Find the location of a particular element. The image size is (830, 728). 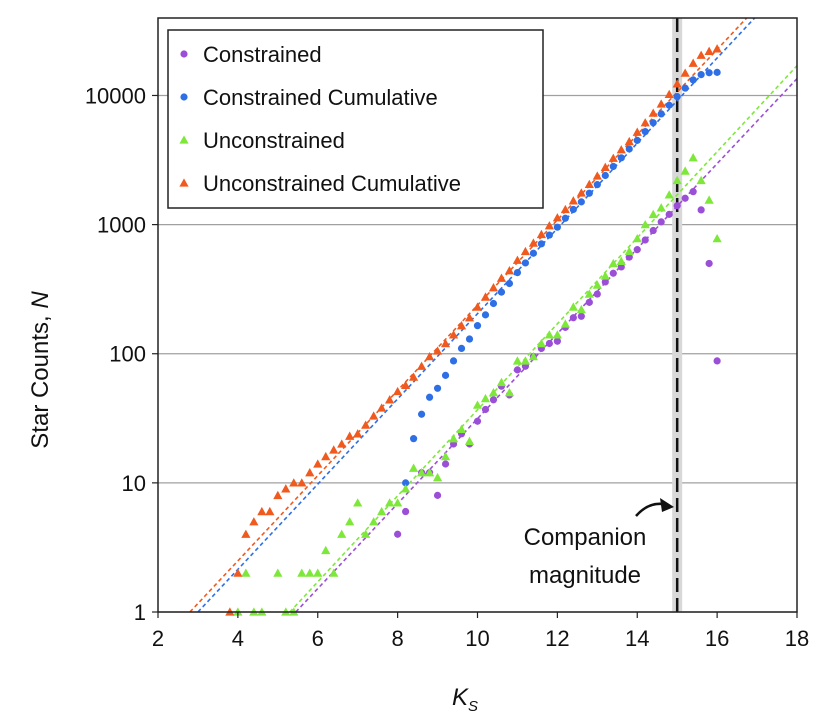

x-tick-label: 2 is located at coordinates (158, 638).